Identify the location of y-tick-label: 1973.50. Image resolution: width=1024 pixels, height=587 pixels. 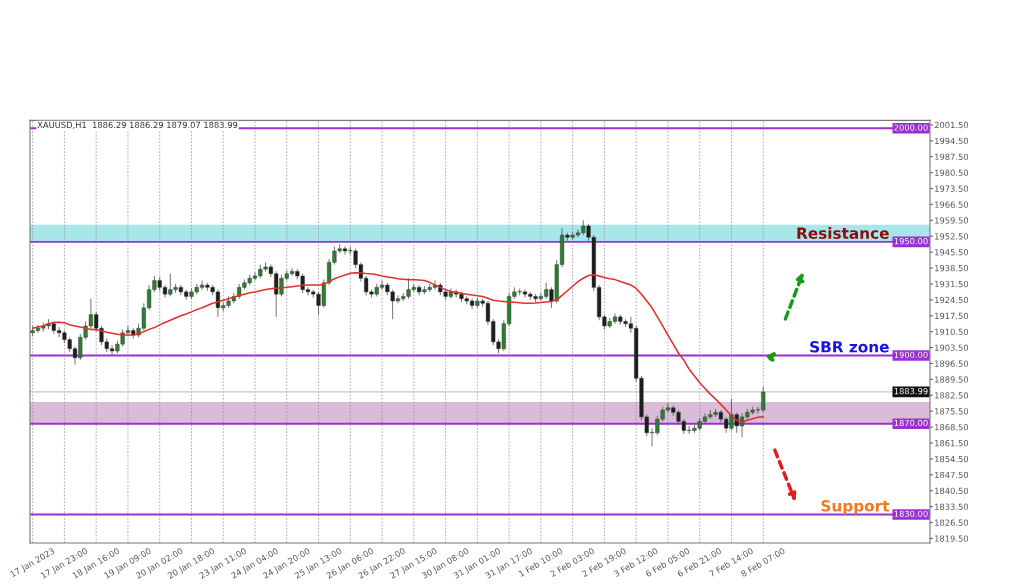
(952, 188).